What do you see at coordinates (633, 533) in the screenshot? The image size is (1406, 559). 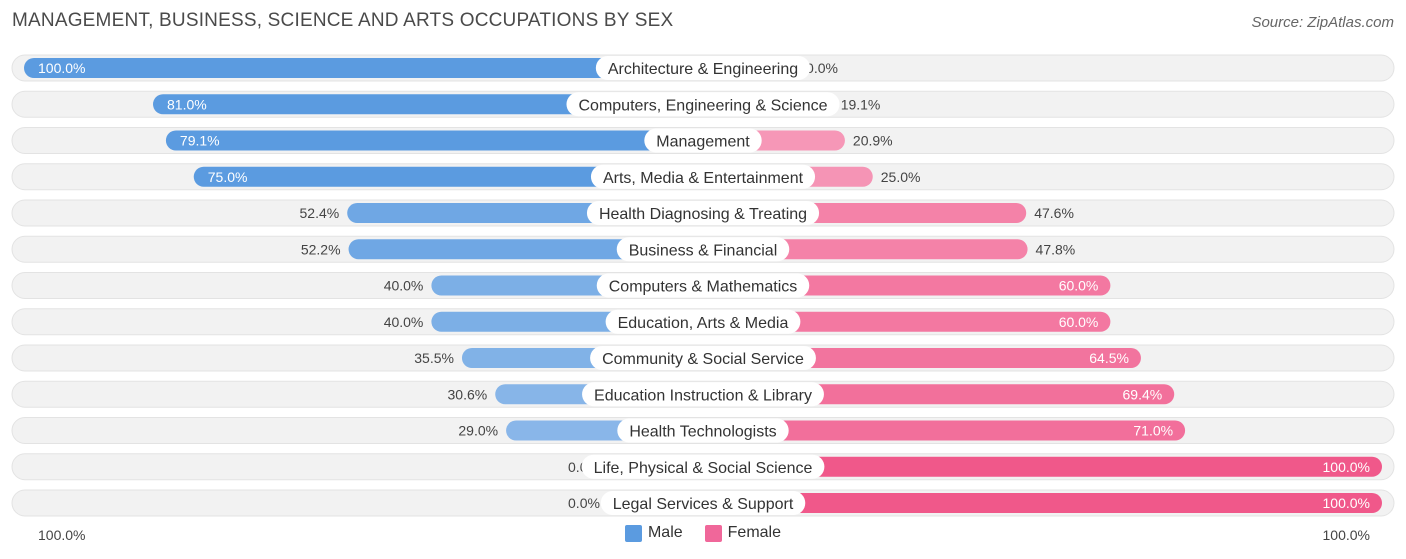 I see `legend-swatch-male` at bounding box center [633, 533].